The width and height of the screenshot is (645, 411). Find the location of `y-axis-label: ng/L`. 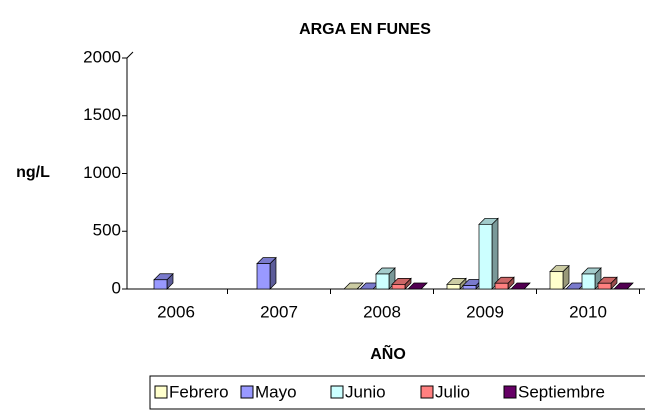

y-axis-label: ng/L is located at coordinates (33, 172).